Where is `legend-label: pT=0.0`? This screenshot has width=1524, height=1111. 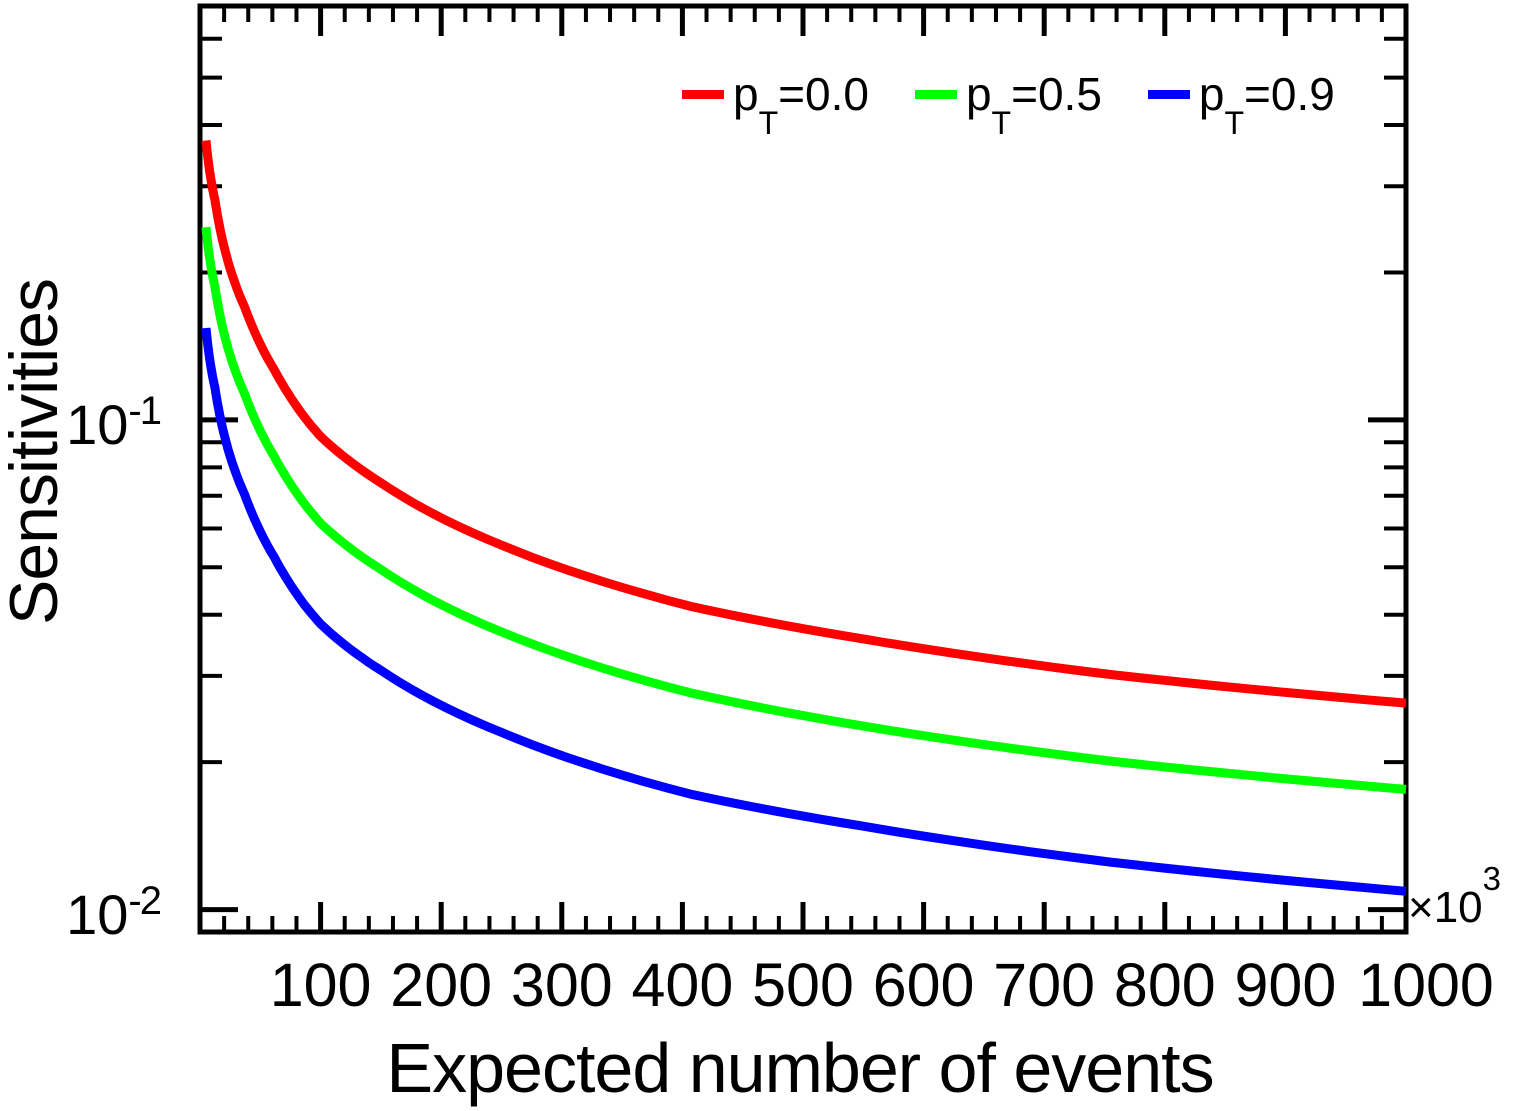 legend-label: pT=0.0 is located at coordinates (801, 105).